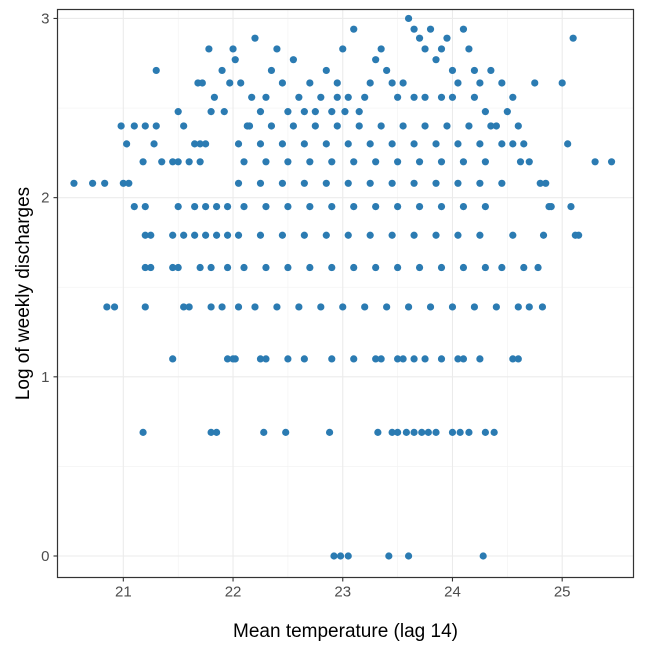  Describe the element at coordinates (345, 631) in the screenshot. I see `x-axis-title: Mean temperature (lag 14)` at that location.